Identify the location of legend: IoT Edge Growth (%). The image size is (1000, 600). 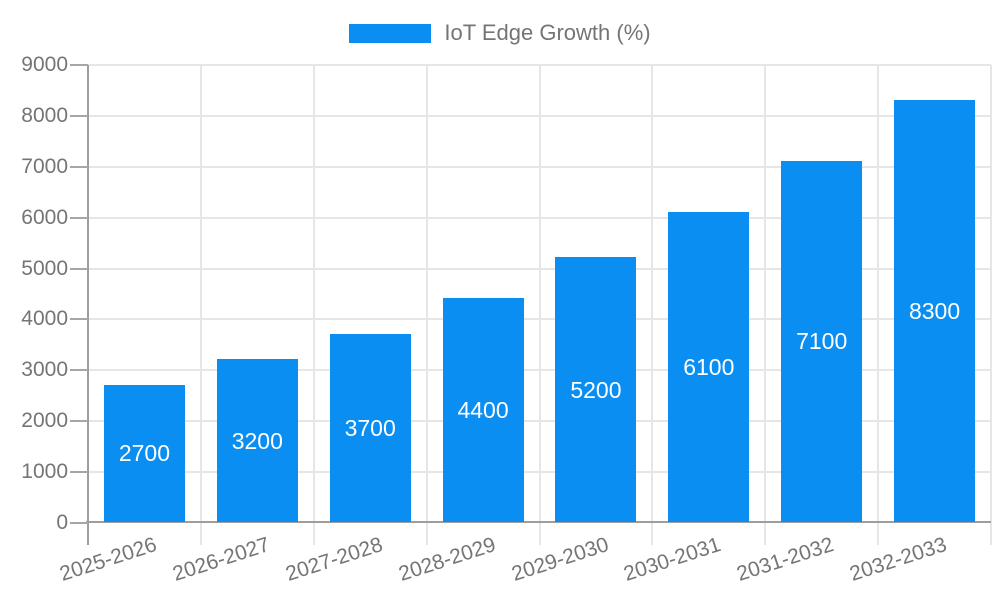
(500, 33).